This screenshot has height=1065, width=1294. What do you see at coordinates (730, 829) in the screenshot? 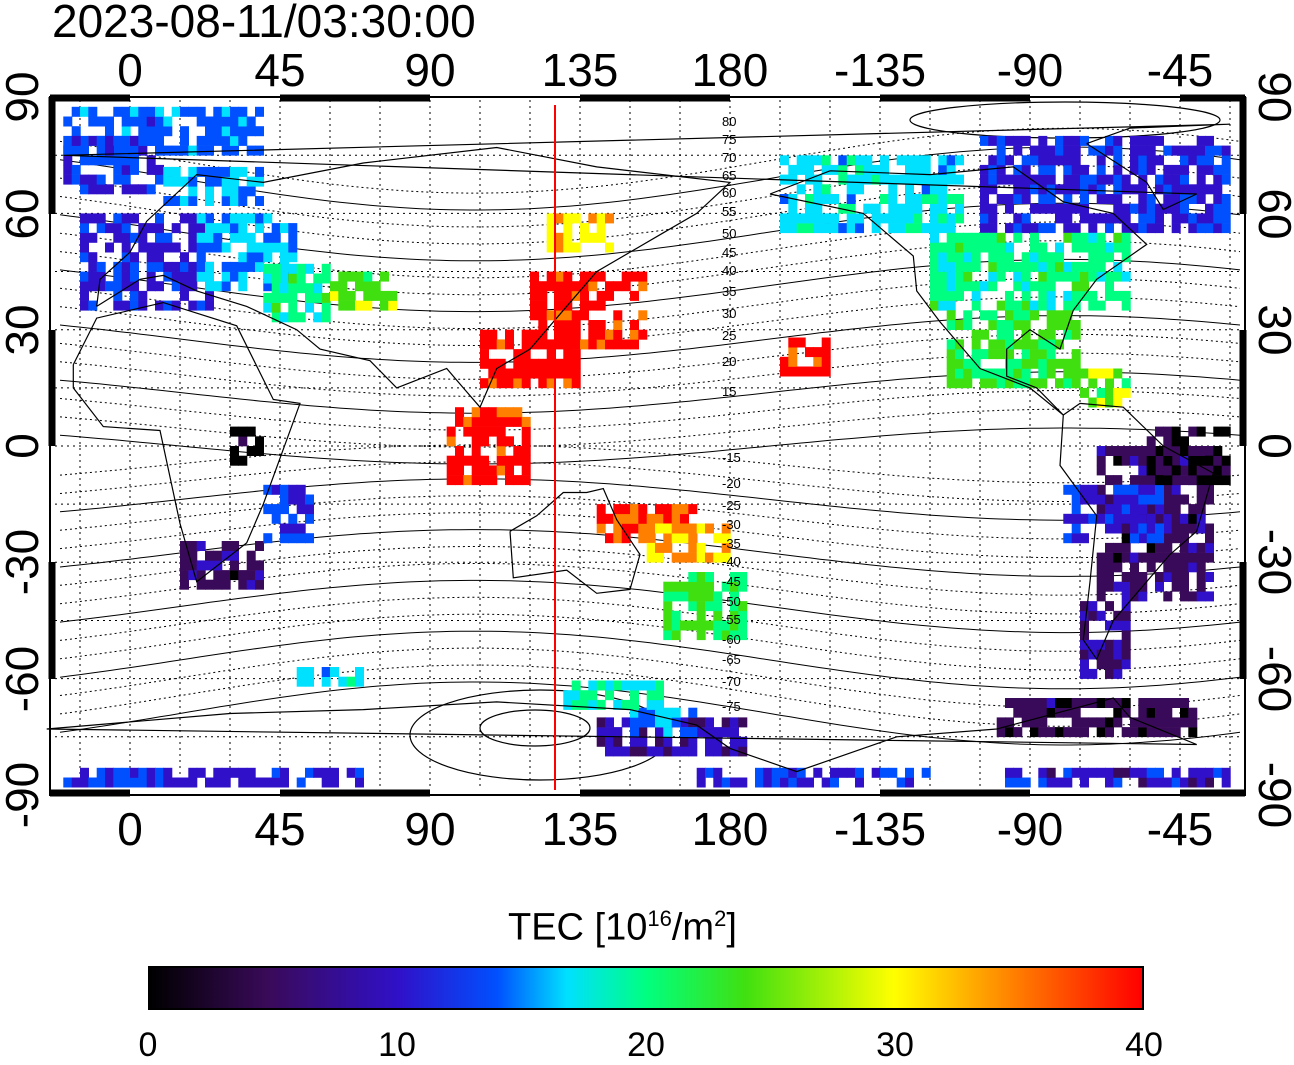
I see `bottom-lon-label: 180` at bounding box center [730, 829].